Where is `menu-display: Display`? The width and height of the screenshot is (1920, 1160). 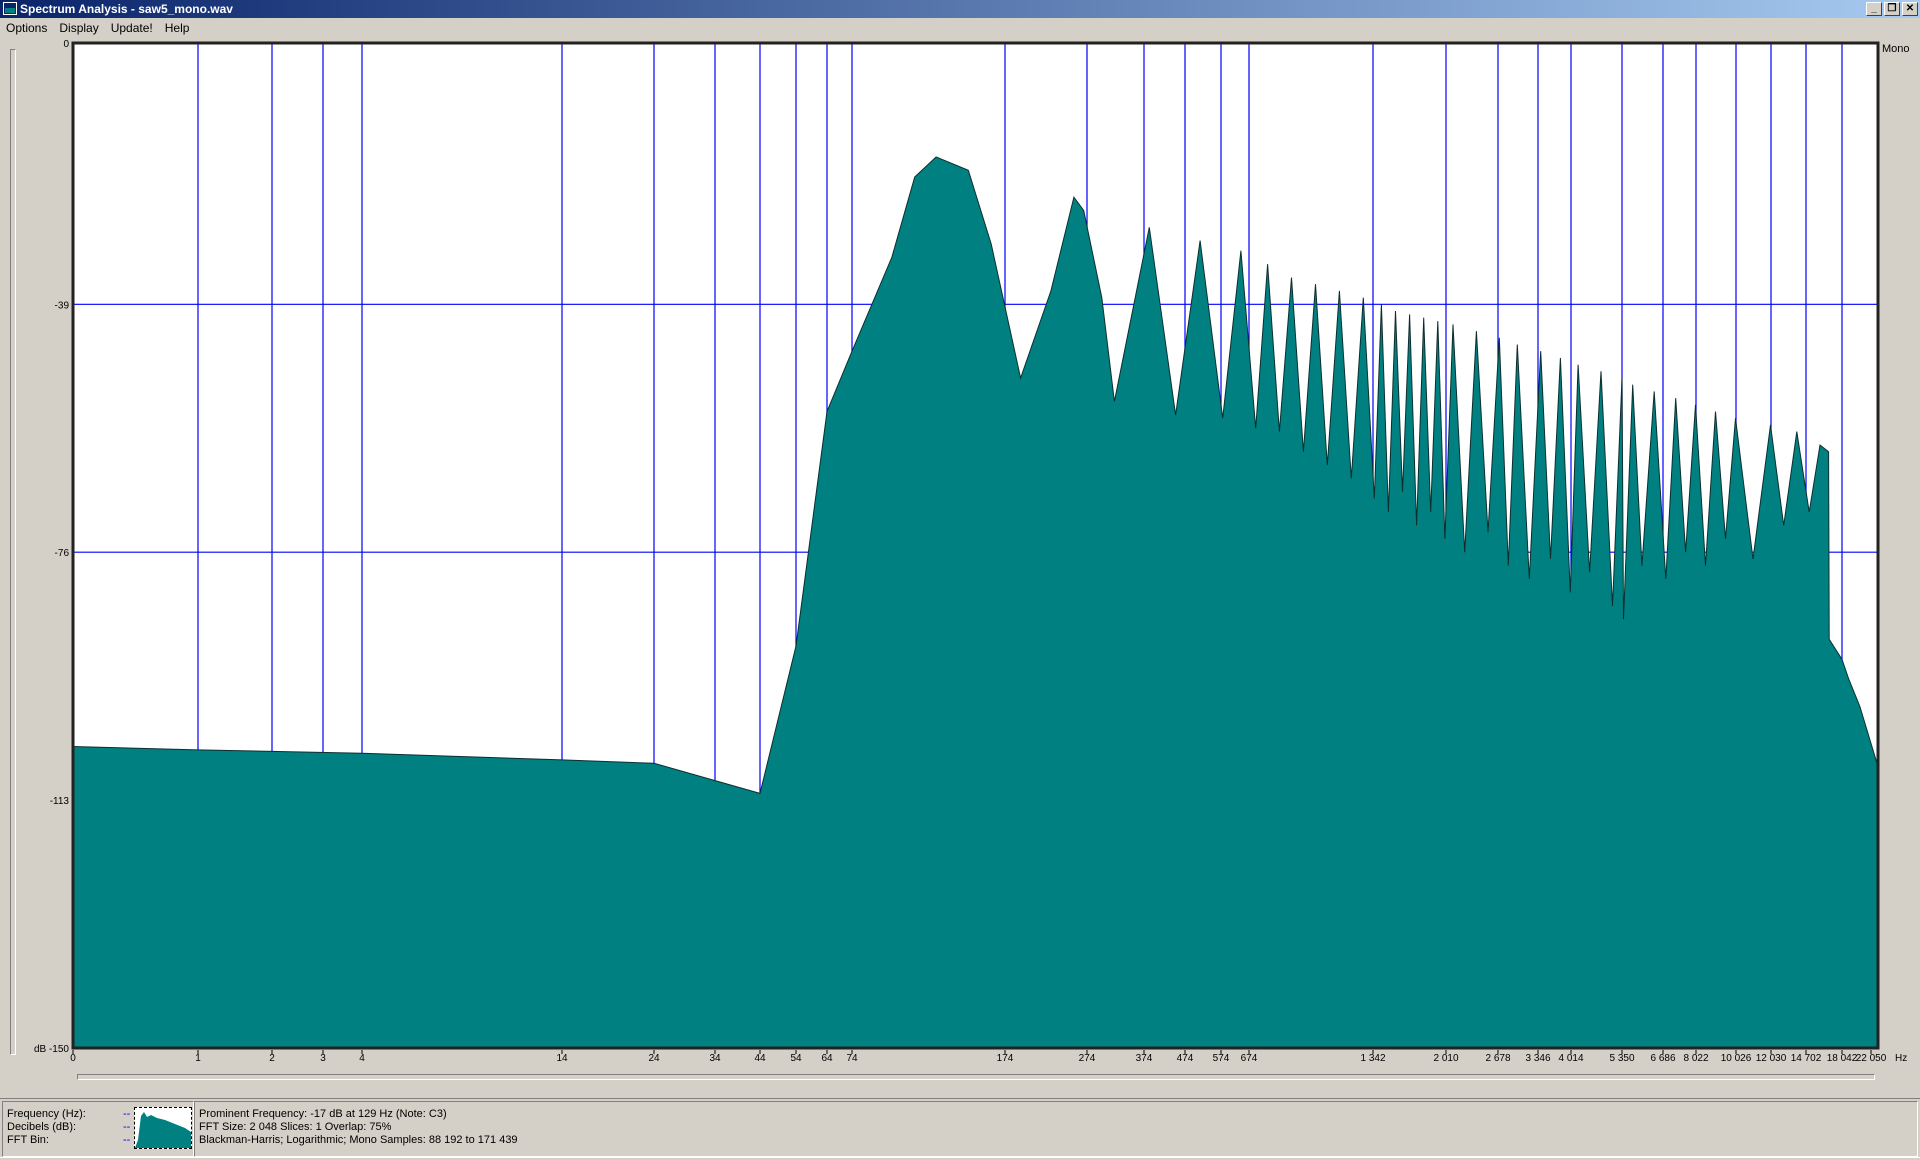
menu-display: Display is located at coordinates (79, 28).